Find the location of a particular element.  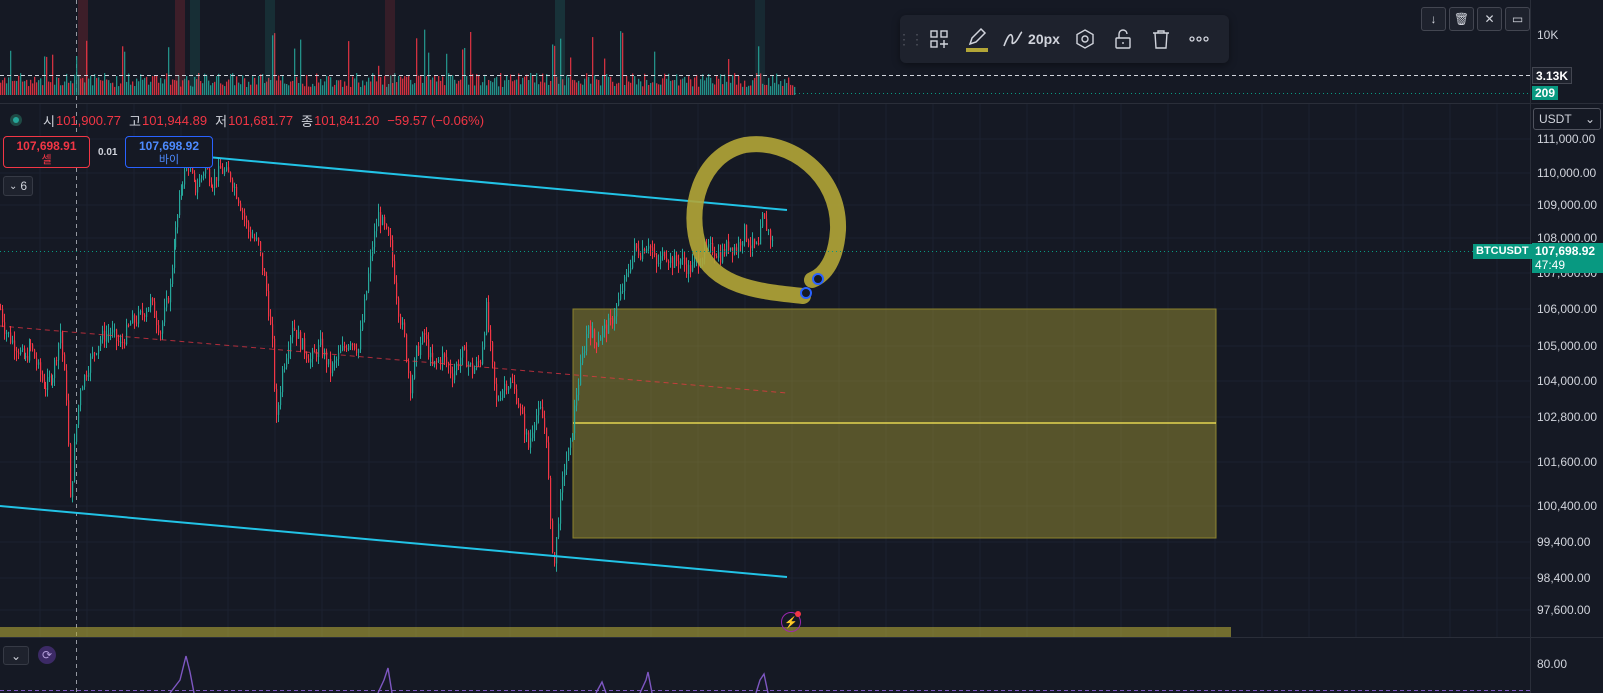

lower-pane-collapse: ⌄ is located at coordinates (16, 655).